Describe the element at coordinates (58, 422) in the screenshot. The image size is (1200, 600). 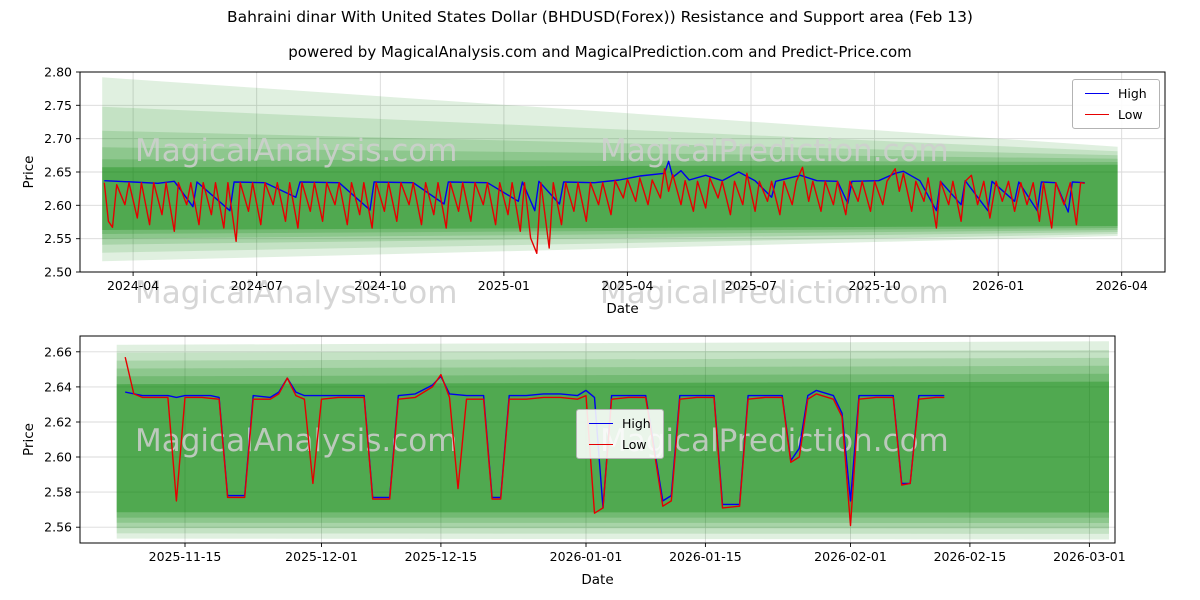
I see `y-tick-label: 2.62` at that location.